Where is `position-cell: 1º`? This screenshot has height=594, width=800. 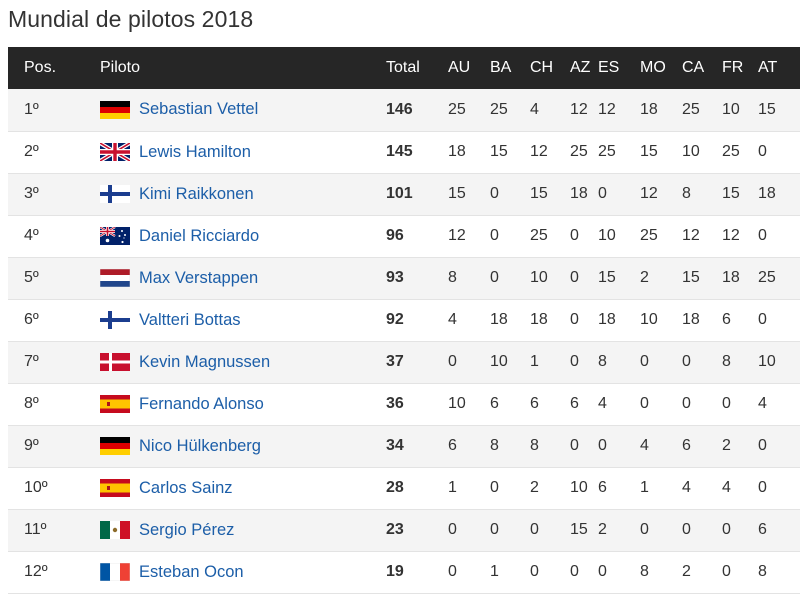 position-cell: 1º is located at coordinates (54, 110).